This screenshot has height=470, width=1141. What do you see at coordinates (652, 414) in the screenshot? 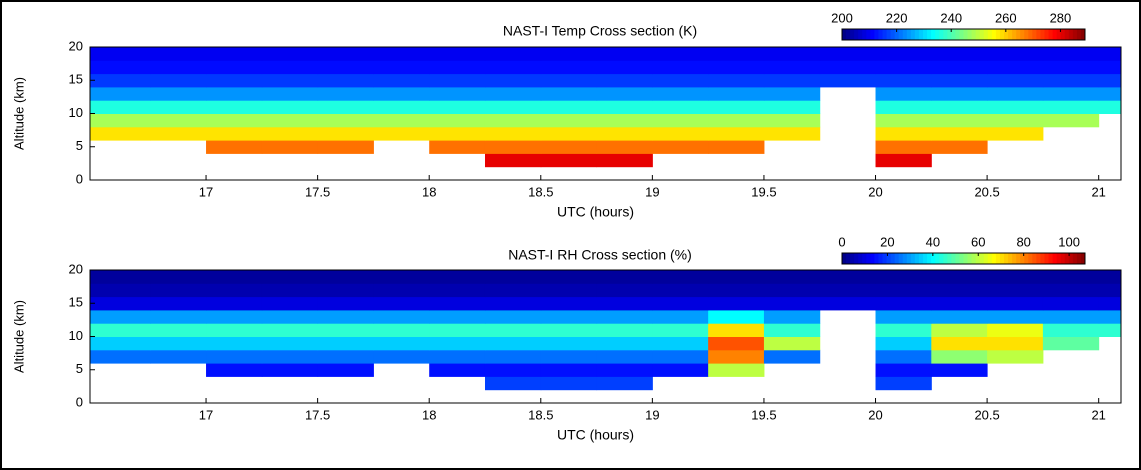
I see `x-tick-label: 19` at bounding box center [652, 414].